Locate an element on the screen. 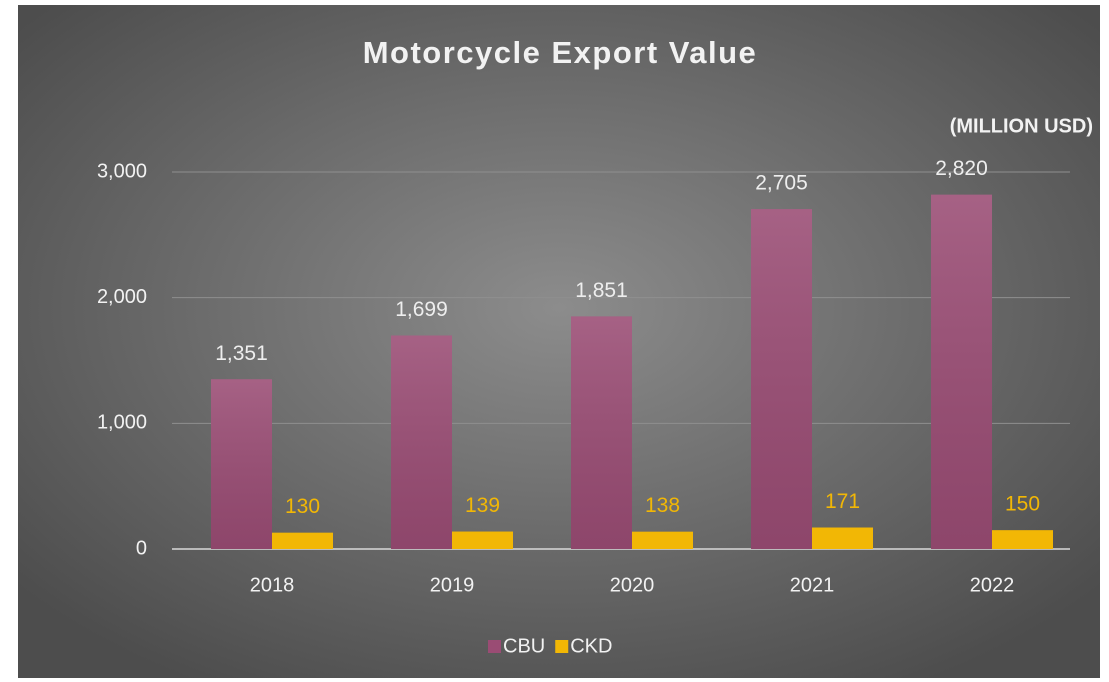 The width and height of the screenshot is (1109, 682). legend-label: CKD is located at coordinates (591, 646).